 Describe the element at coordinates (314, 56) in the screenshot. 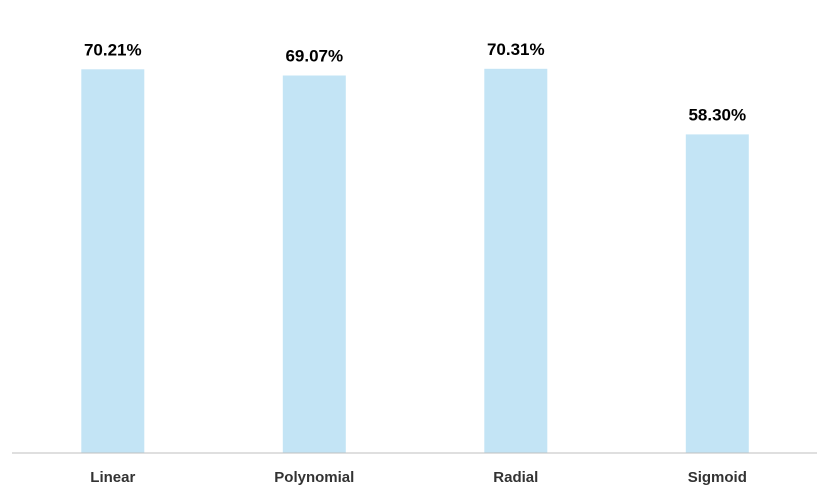

I see `data-label-polynomial: 69.07%` at that location.